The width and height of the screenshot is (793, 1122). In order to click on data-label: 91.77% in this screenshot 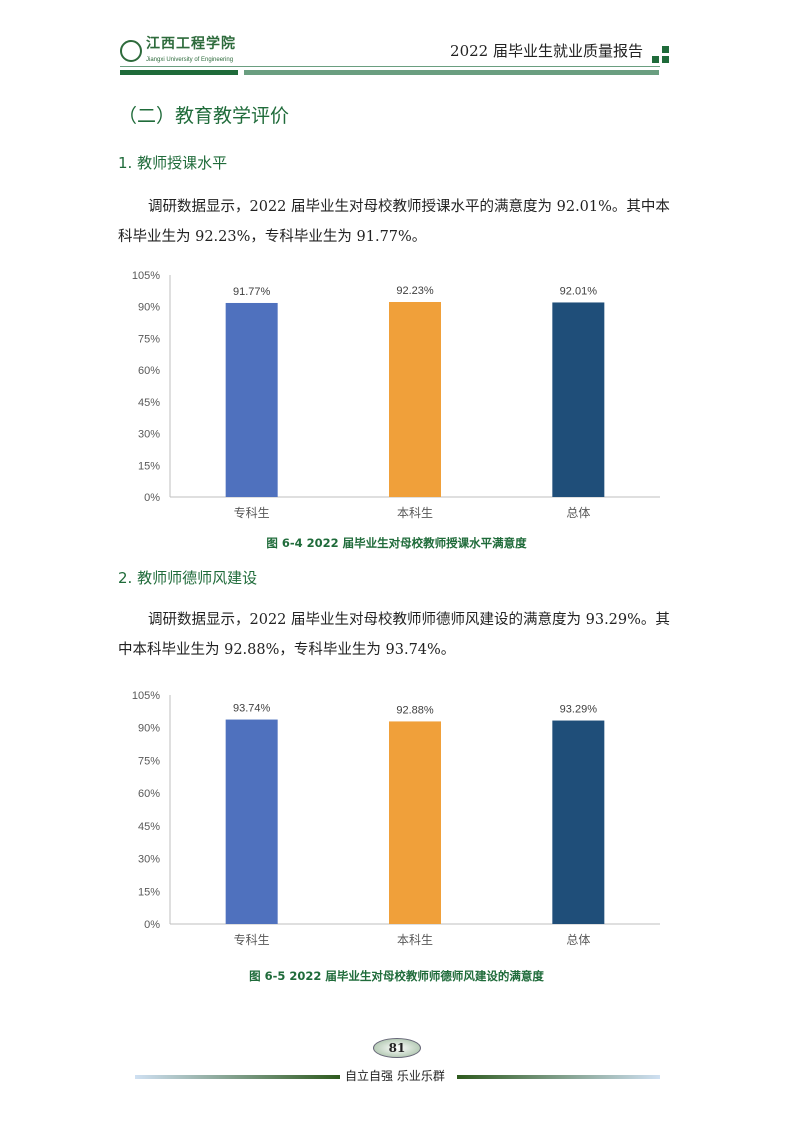, I will do `click(252, 292)`.